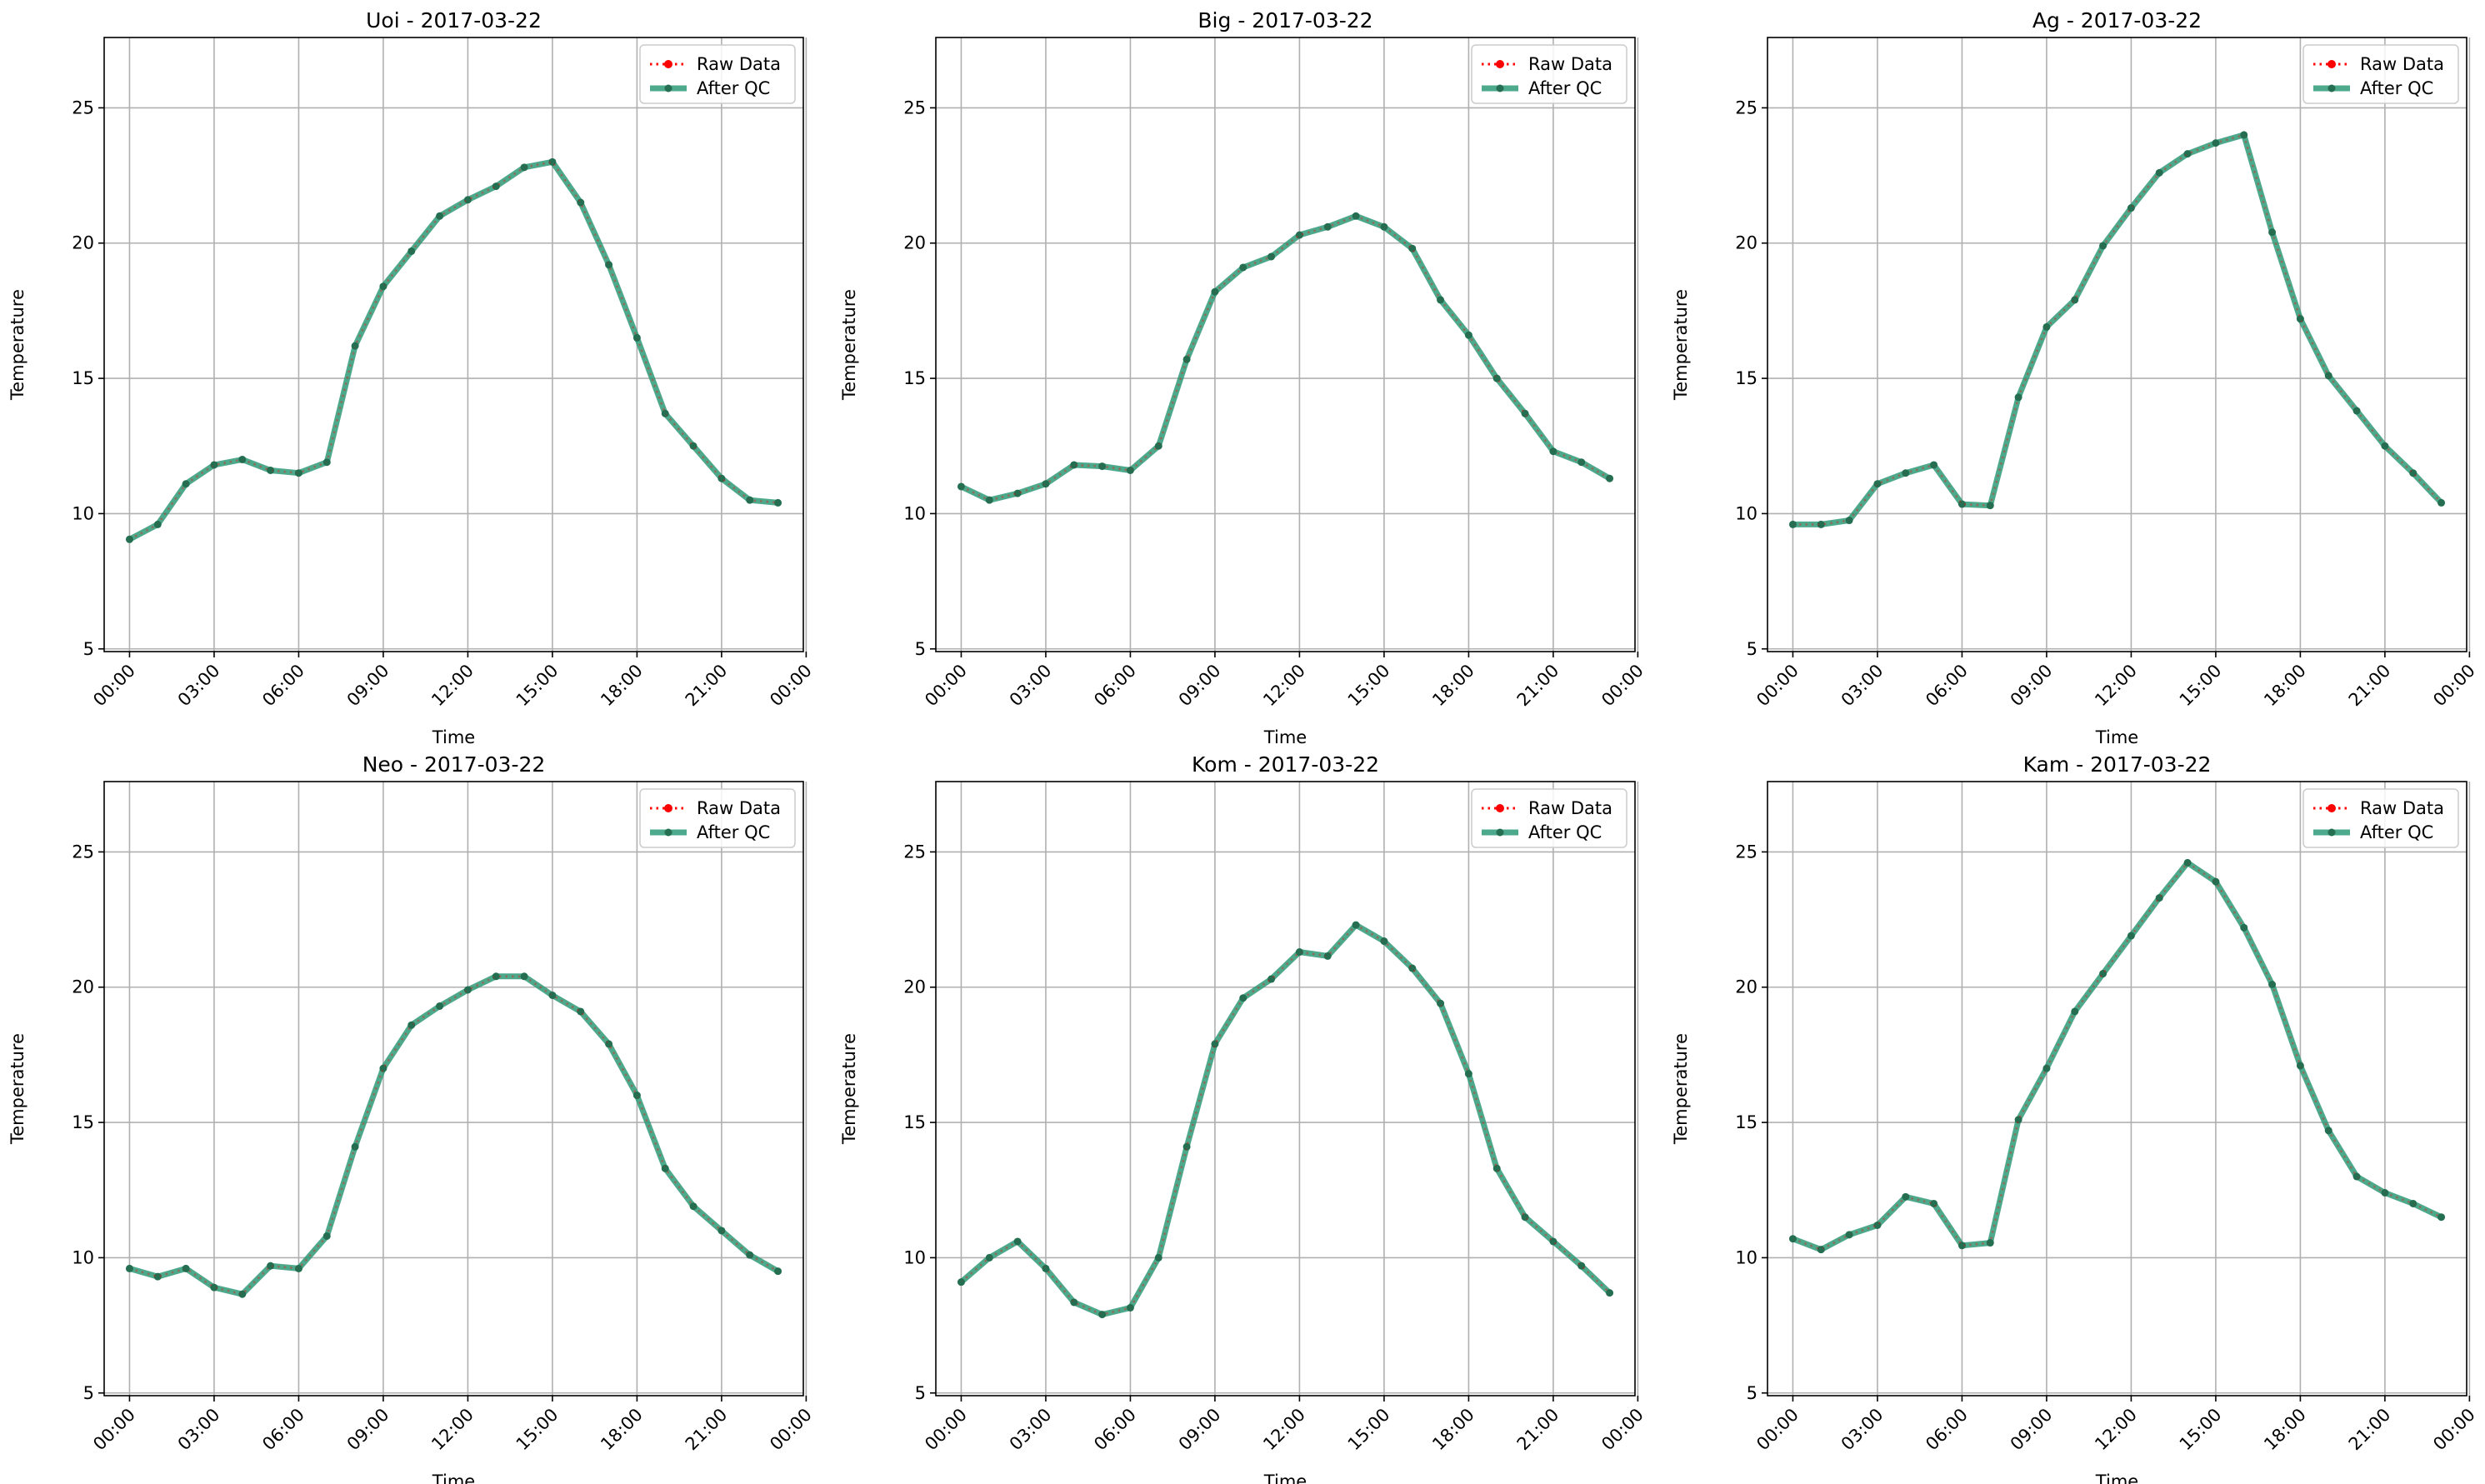  Describe the element at coordinates (668, 64) in the screenshot. I see `legend-marker-raw-data` at that location.